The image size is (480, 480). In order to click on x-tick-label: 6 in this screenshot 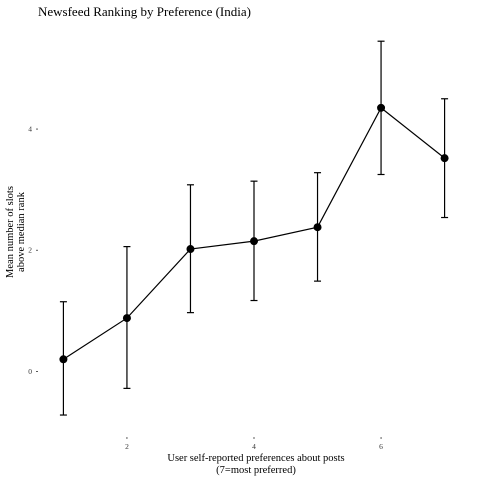, I will do `click(381, 446)`.